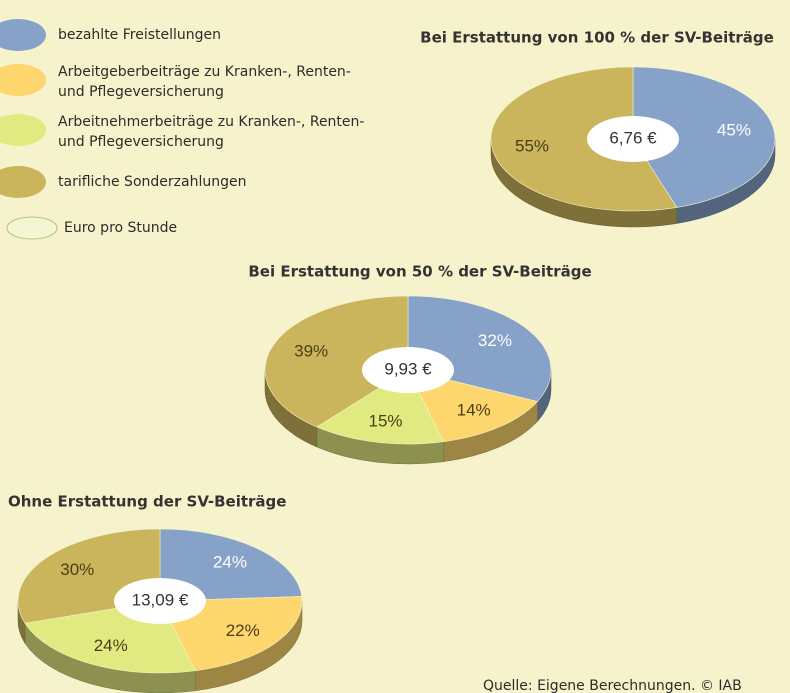 The image size is (790, 693). I want to click on center-label: 13,09 €, so click(160, 599).